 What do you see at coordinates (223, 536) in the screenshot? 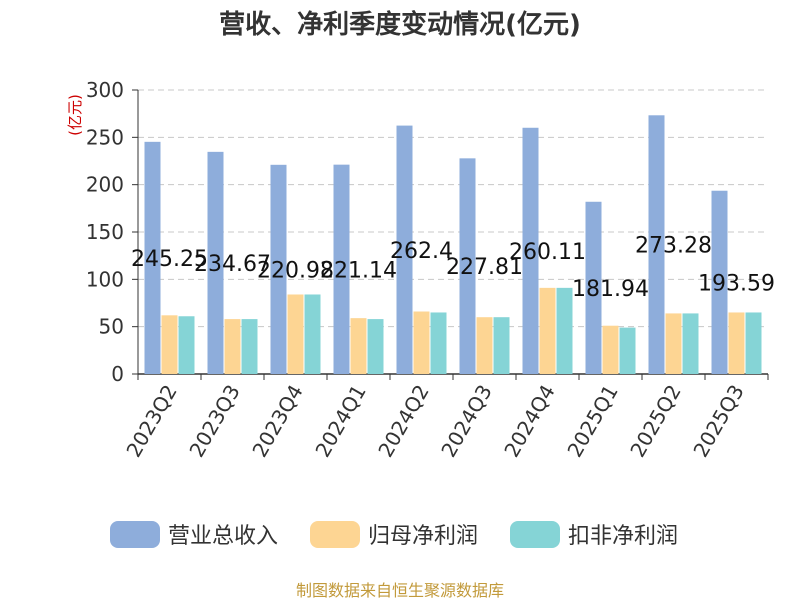
I see `legend-label: 营业总收入` at bounding box center [223, 536].